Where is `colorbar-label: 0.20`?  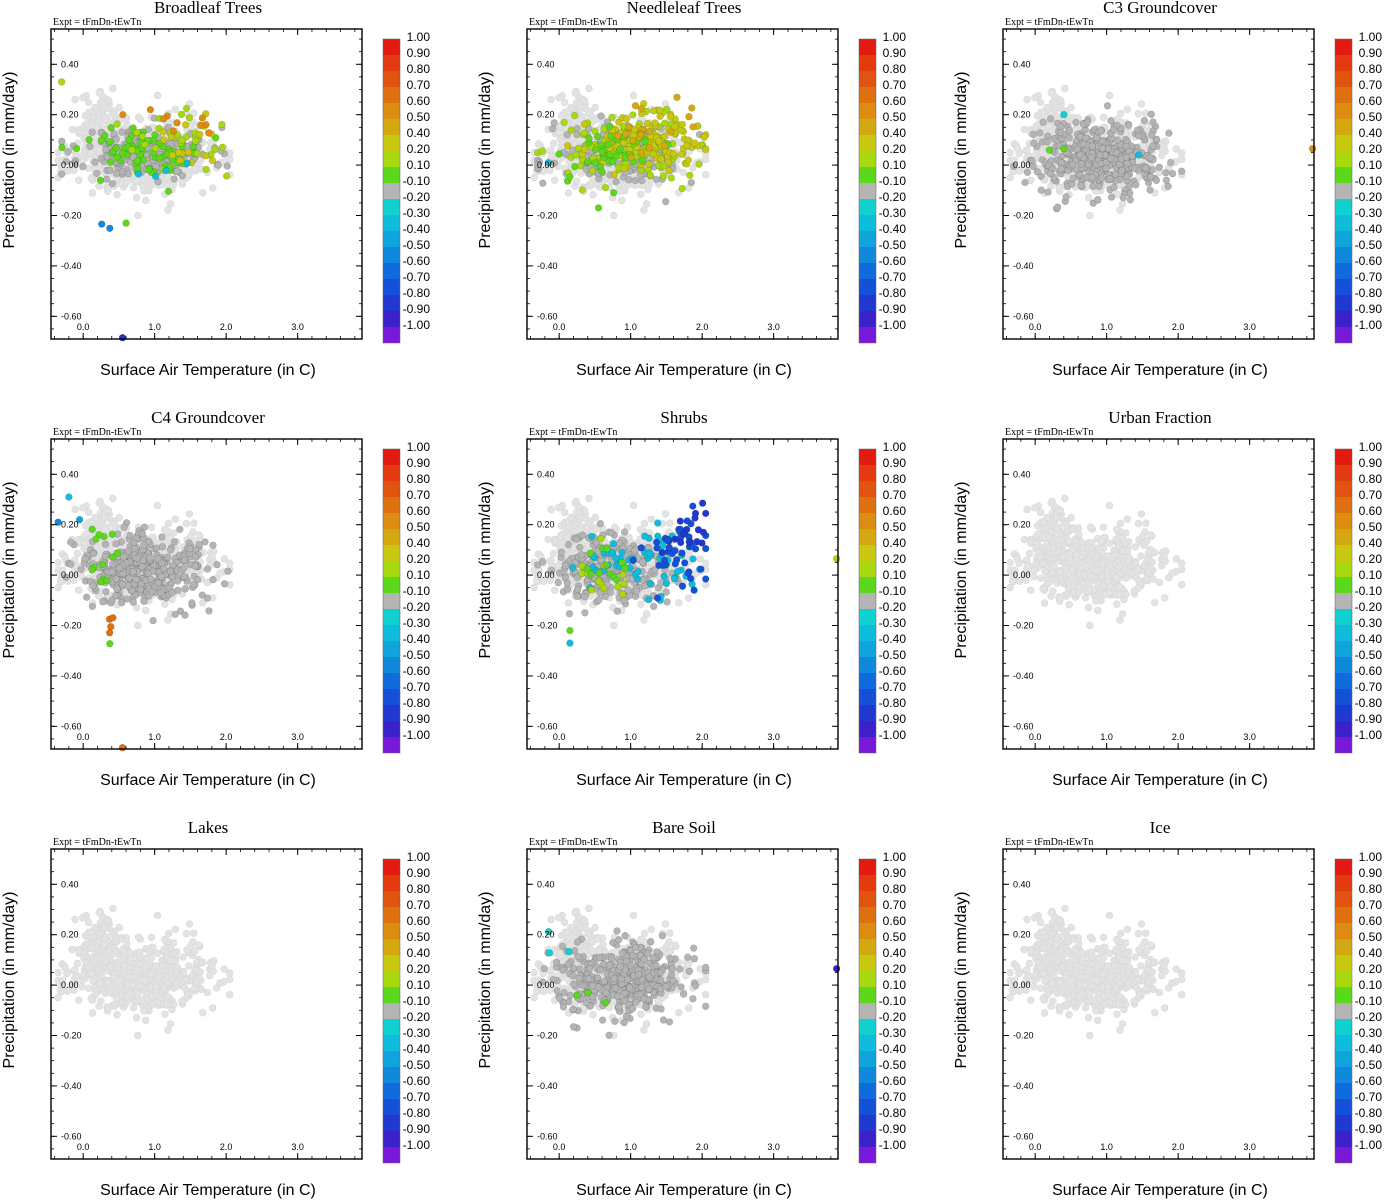
colorbar-label: 0.20 is located at coordinates (895, 149).